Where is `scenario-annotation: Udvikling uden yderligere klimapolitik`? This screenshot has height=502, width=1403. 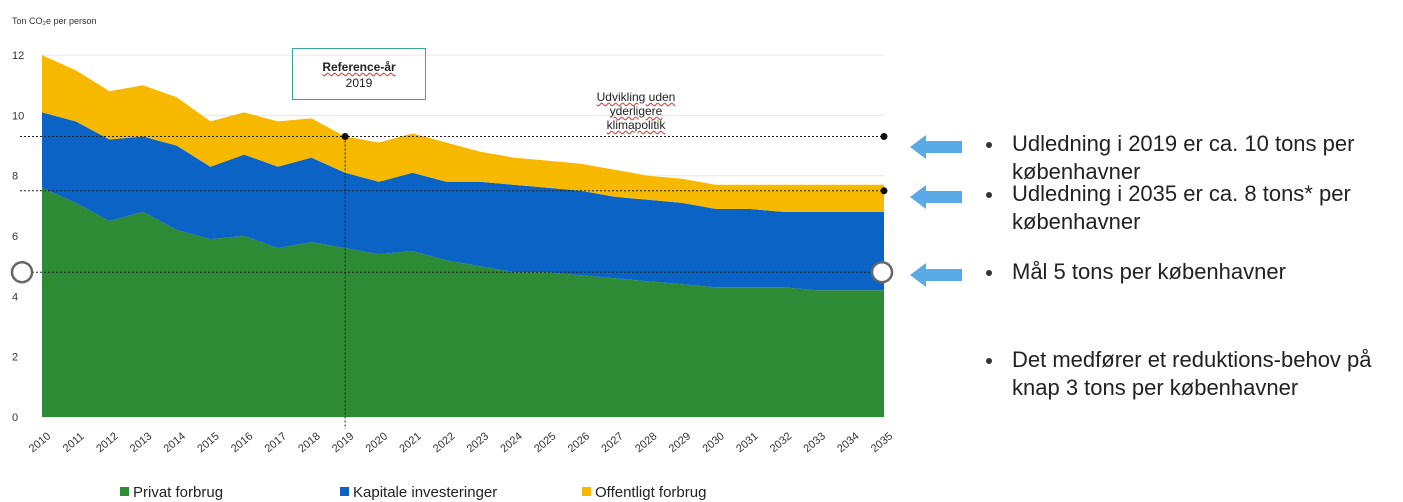 scenario-annotation: Udvikling uden yderligere klimapolitik is located at coordinates (636, 111).